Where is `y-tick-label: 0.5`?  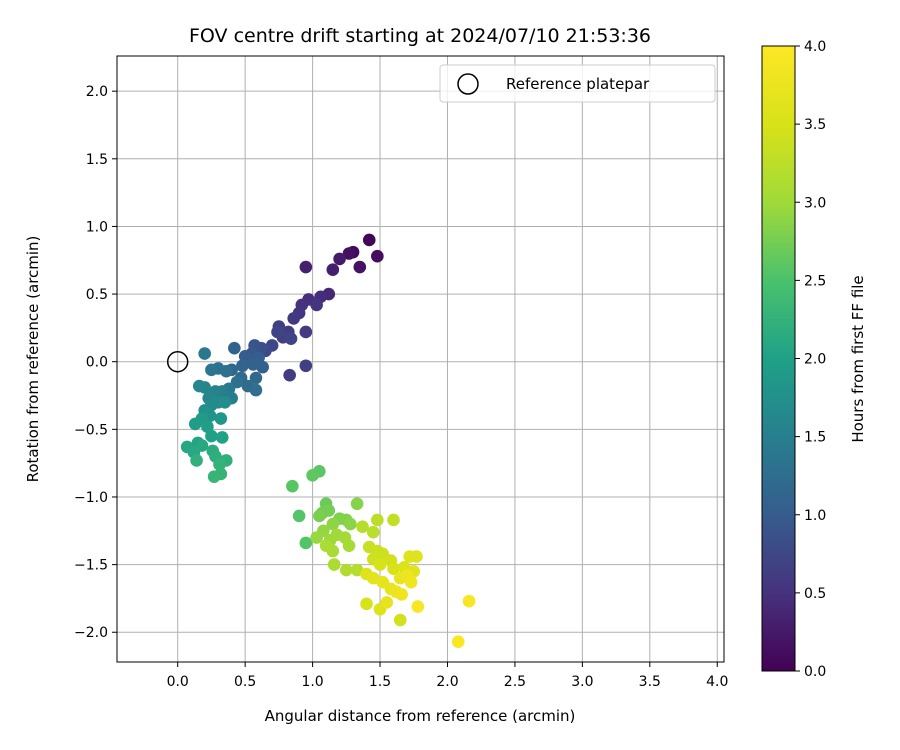 y-tick-label: 0.5 is located at coordinates (97, 295).